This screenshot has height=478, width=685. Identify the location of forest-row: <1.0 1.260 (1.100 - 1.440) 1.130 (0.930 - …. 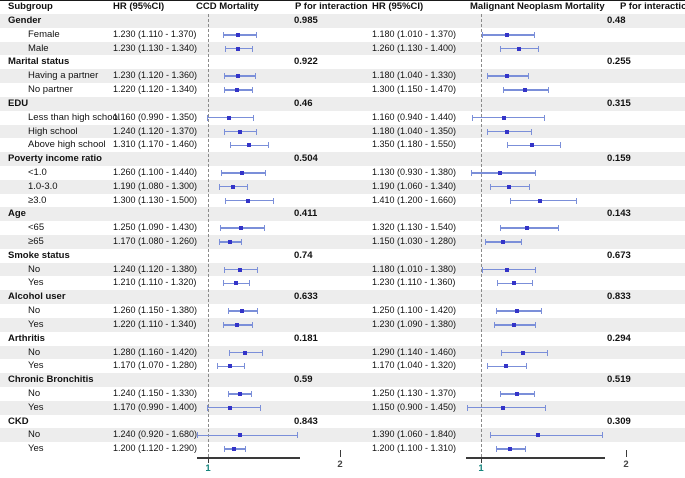
(342, 173).